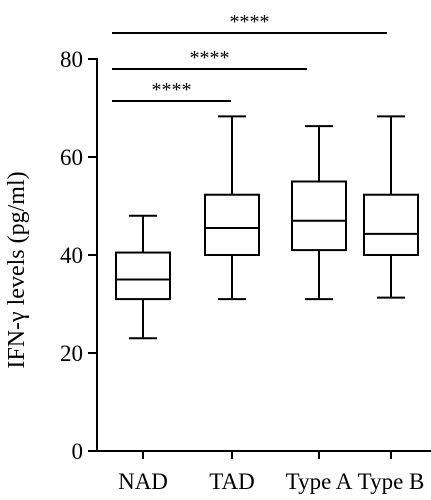  I want to click on box-tad, so click(232, 208).